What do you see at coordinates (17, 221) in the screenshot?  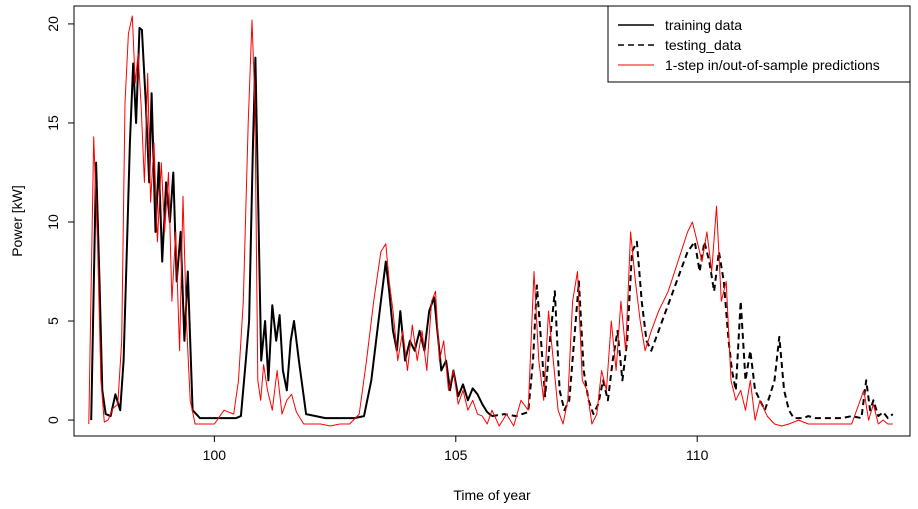 I see `y-axis-title: Power [kW]` at bounding box center [17, 221].